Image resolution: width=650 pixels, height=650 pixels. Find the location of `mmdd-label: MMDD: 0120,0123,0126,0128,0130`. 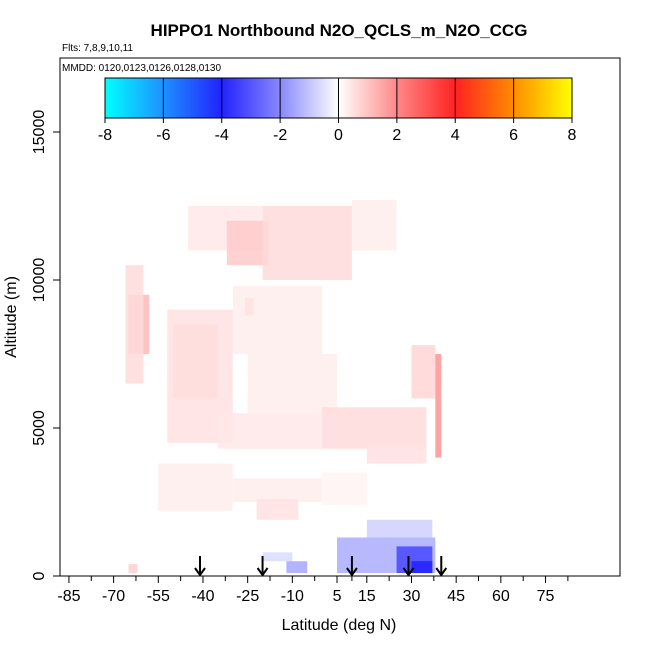

mmdd-label: MMDD: 0120,0123,0126,0128,0130 is located at coordinates (141, 68).